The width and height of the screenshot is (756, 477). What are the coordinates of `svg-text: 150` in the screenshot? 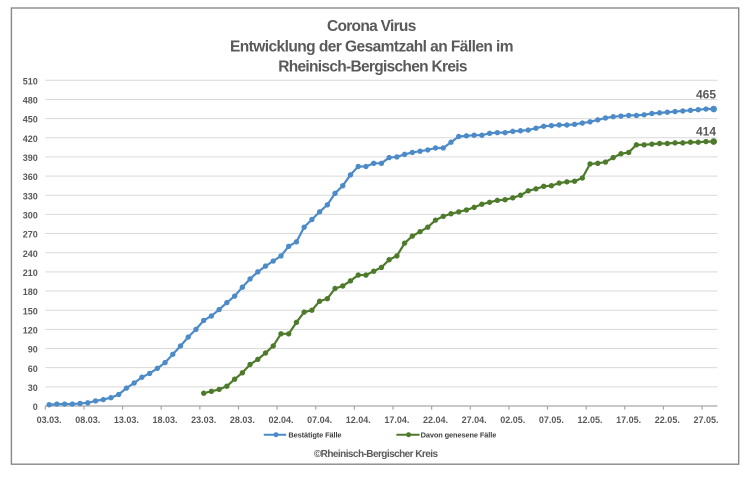 It's located at (30, 311).